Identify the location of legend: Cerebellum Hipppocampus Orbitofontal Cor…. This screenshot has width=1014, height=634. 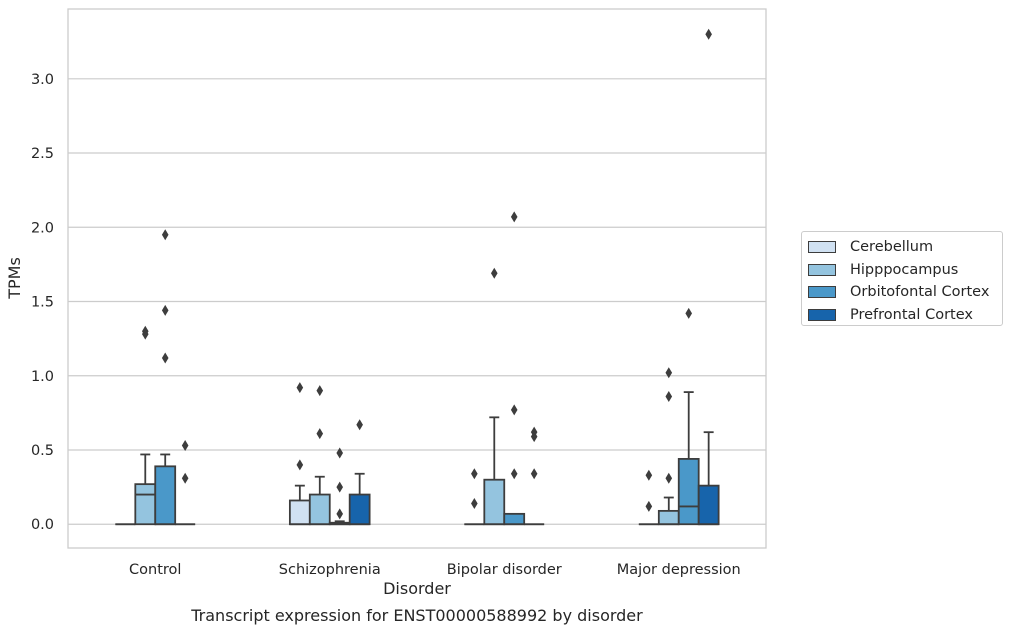
(902, 278).